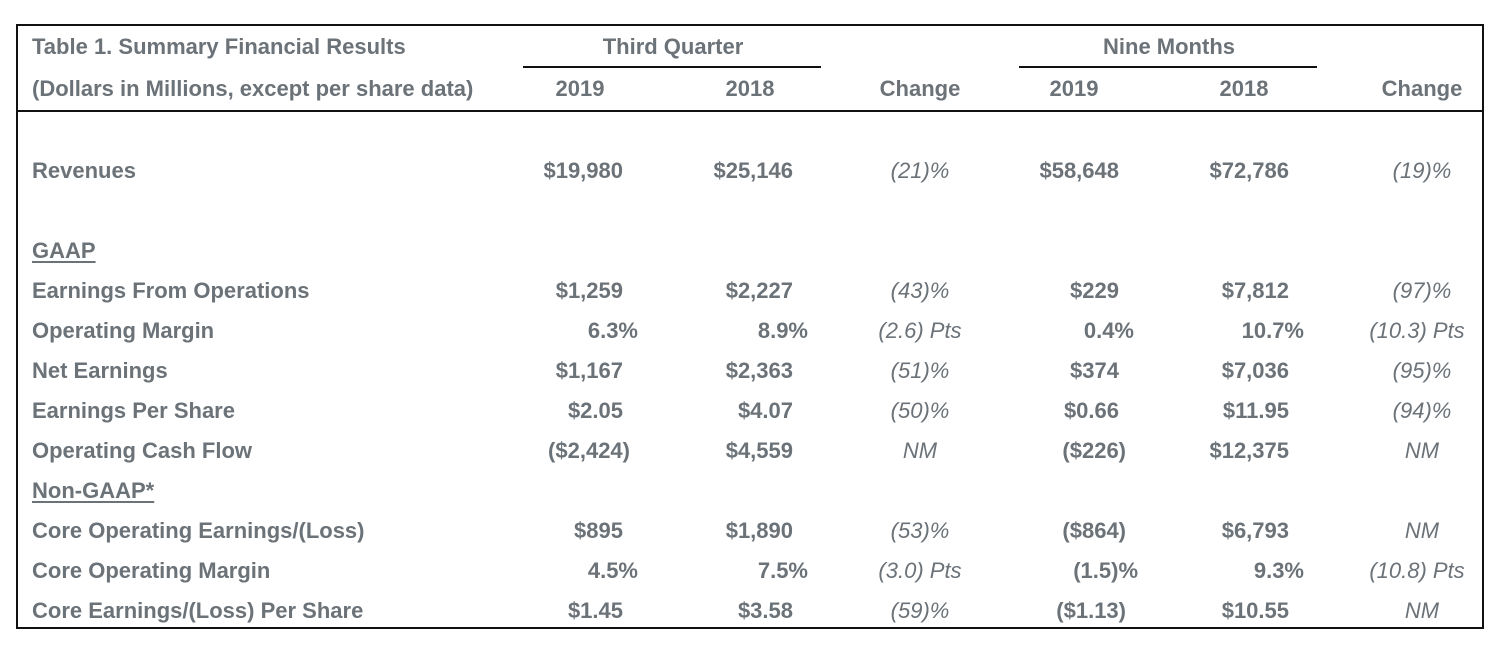  What do you see at coordinates (612, 330) in the screenshot?
I see `cell-om-q3-2019: 6.3%` at bounding box center [612, 330].